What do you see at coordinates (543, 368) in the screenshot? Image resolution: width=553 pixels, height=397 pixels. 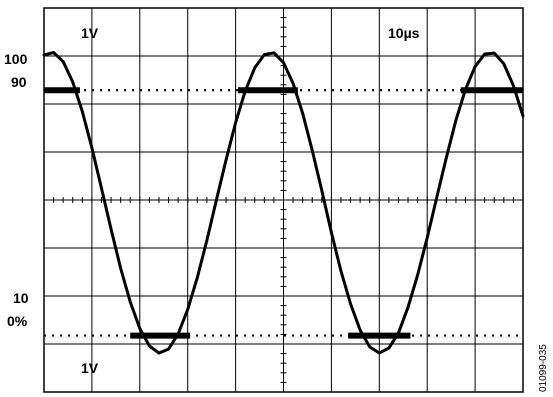 I see `figure-code: 01099-035` at bounding box center [543, 368].